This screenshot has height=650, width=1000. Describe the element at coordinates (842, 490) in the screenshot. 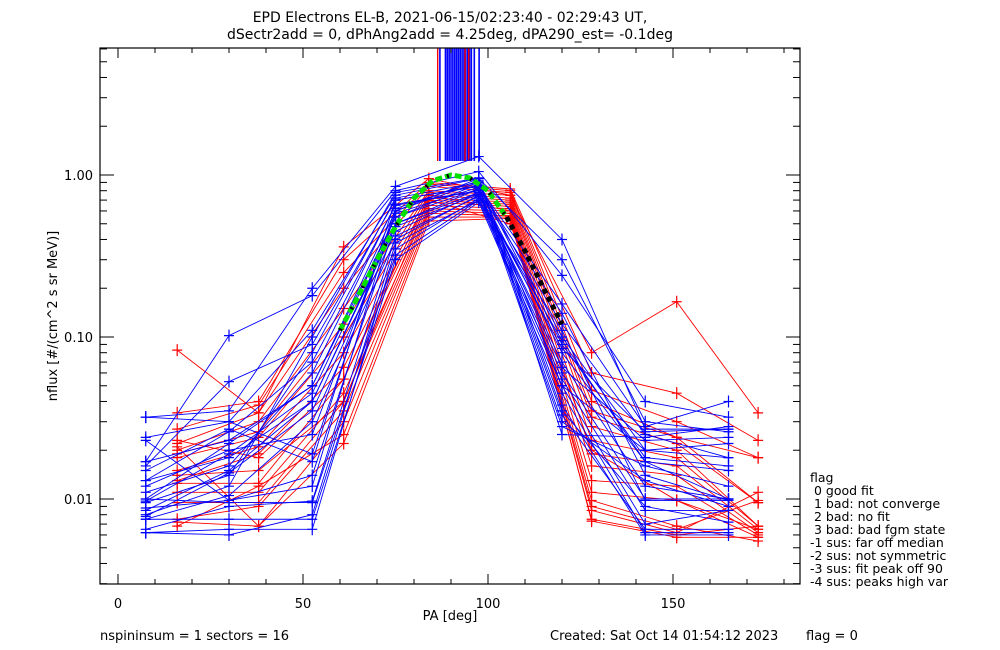

I see `legend-item: 0 good fit` at that location.